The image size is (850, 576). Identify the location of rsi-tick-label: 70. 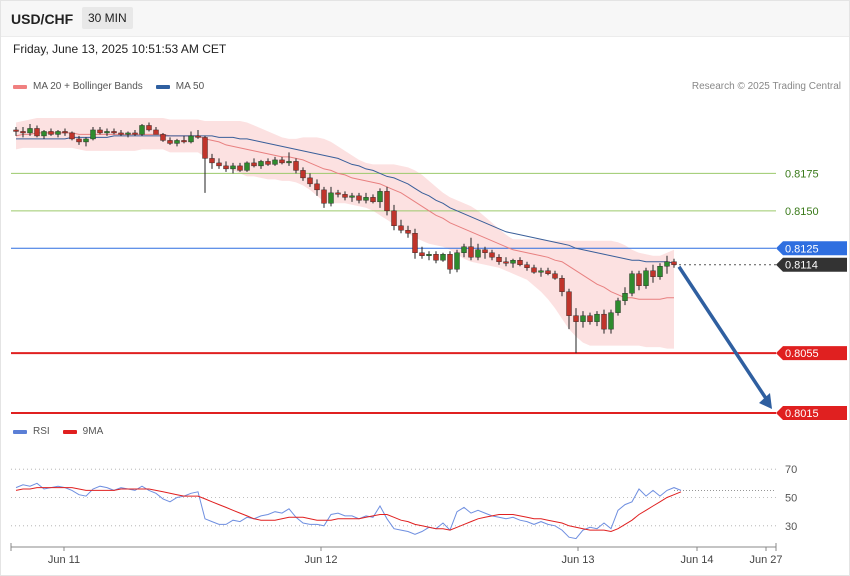
(791, 470).